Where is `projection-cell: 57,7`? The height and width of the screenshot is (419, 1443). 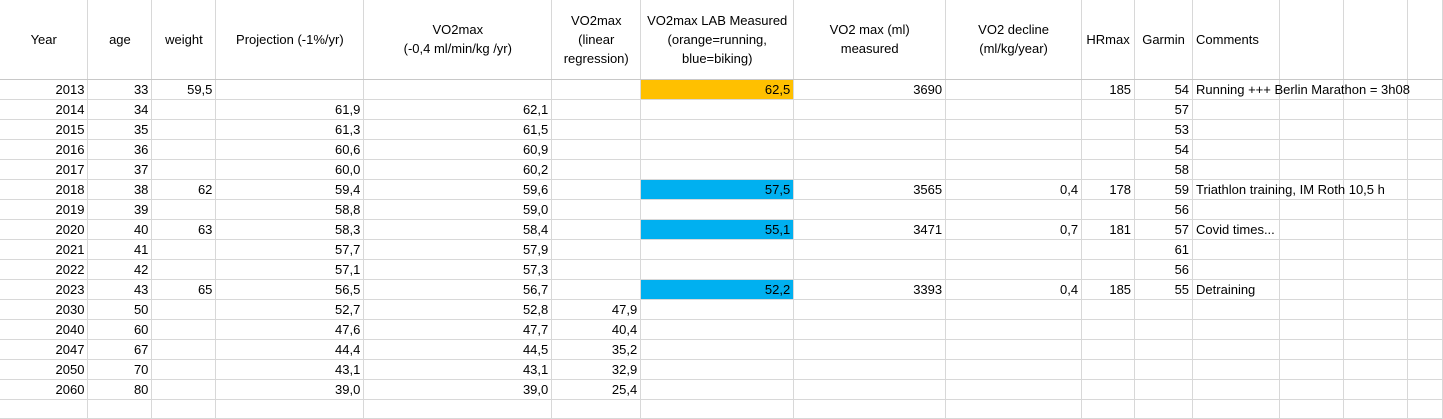 projection-cell: 57,7 is located at coordinates (290, 249).